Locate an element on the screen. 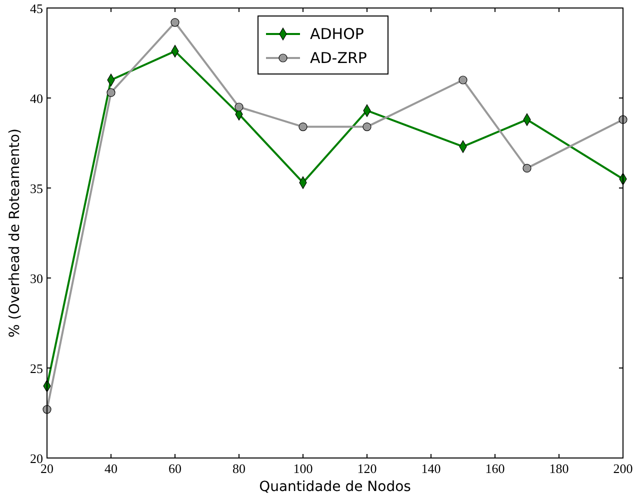  y-tick-label: 20 is located at coordinates (36, 458).